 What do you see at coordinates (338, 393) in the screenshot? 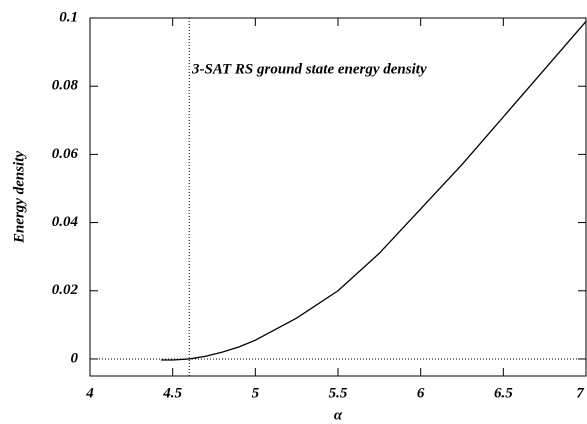
I see `x-tick-label: 5.5` at bounding box center [338, 393].